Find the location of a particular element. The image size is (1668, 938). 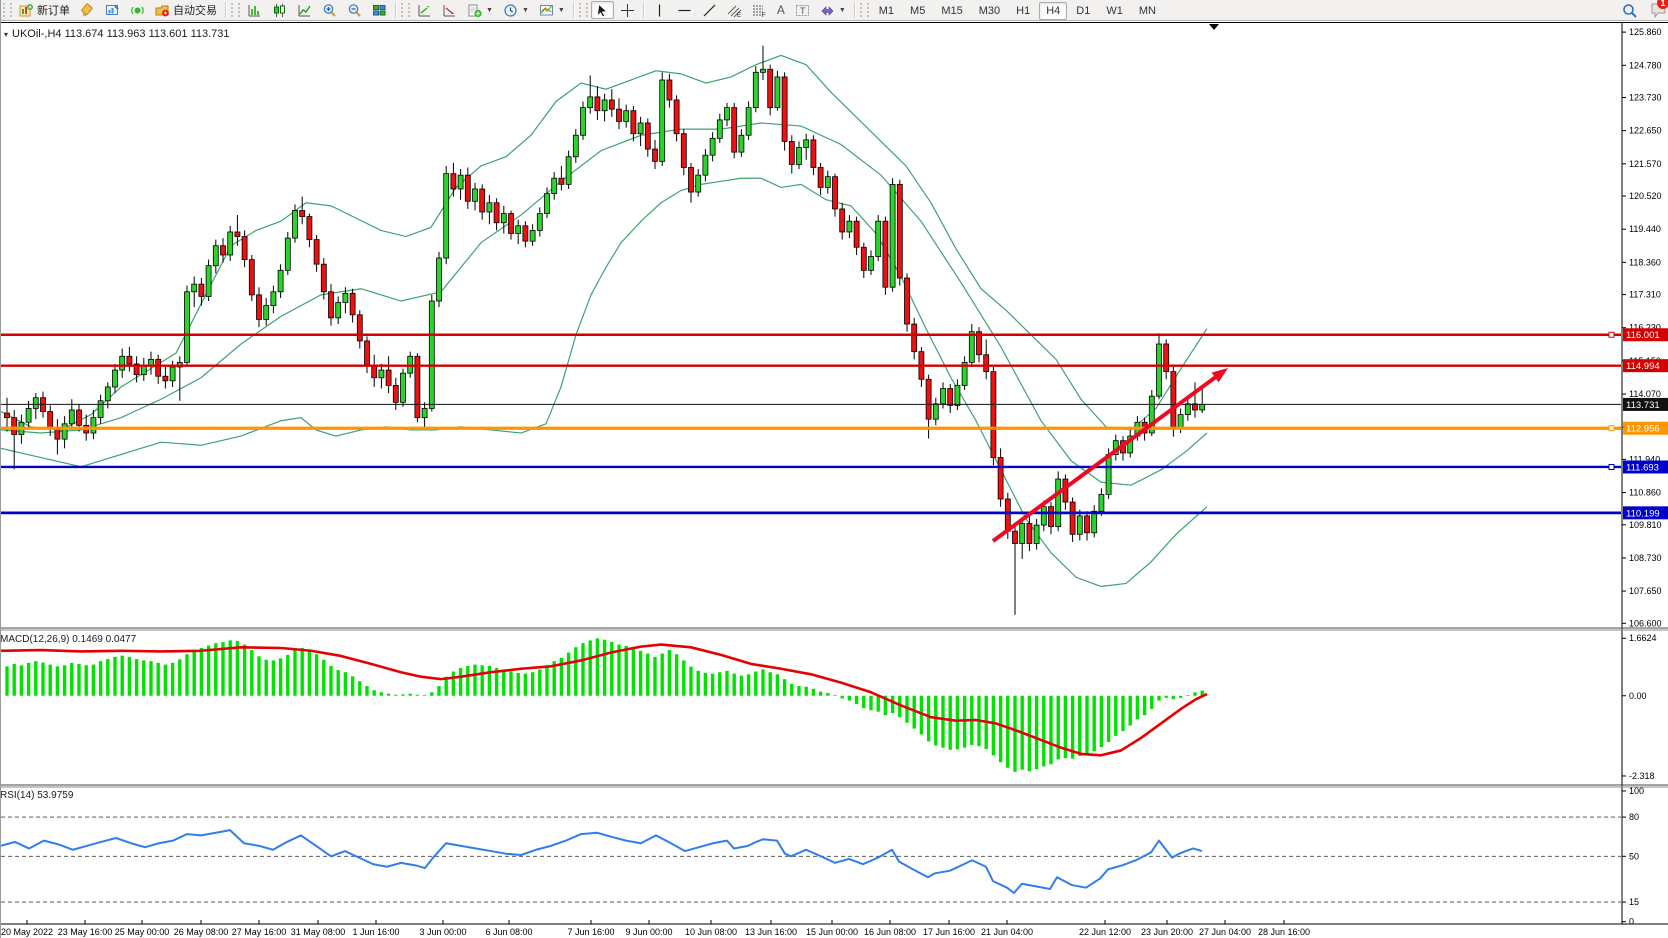

timeframe-button-w1: W1 is located at coordinates (1114, 11).